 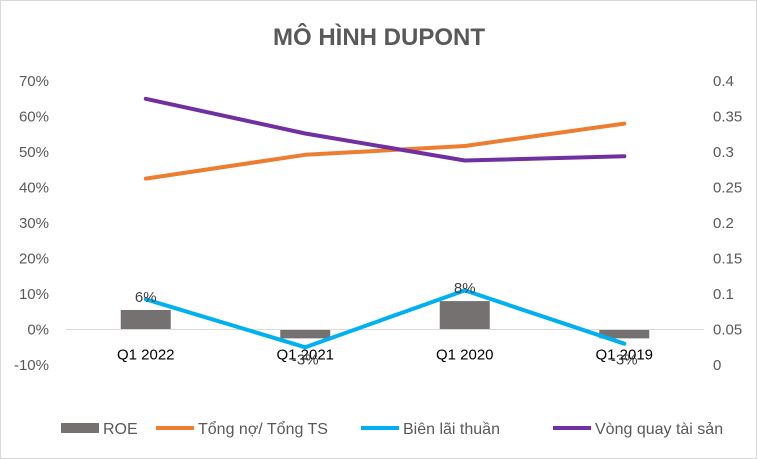 What do you see at coordinates (727, 330) in the screenshot?
I see `right-tick-label: 0.05` at bounding box center [727, 330].